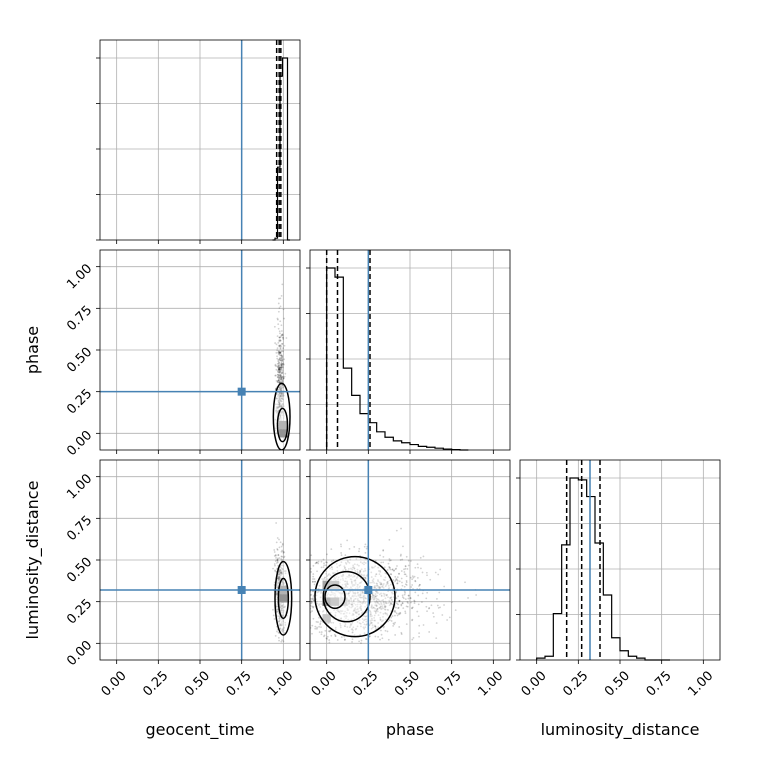 The width and height of the screenshot is (760, 760). I want to click on x-tick-label: 0.50, so click(617, 683).